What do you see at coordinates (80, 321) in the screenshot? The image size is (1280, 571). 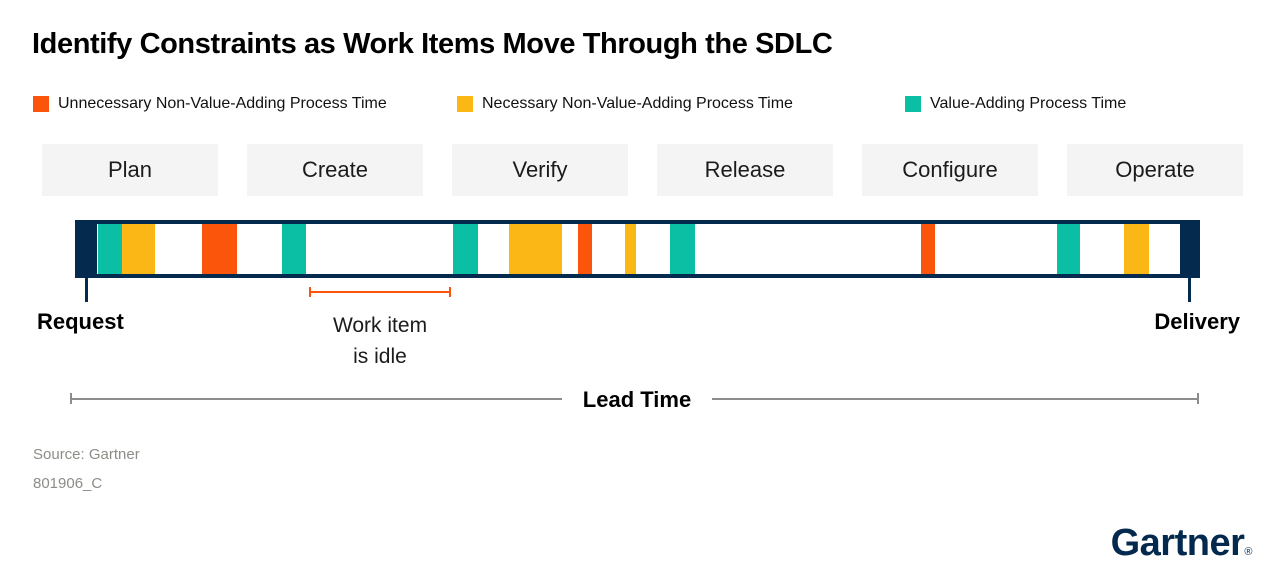 I see `request-label: Request` at bounding box center [80, 321].